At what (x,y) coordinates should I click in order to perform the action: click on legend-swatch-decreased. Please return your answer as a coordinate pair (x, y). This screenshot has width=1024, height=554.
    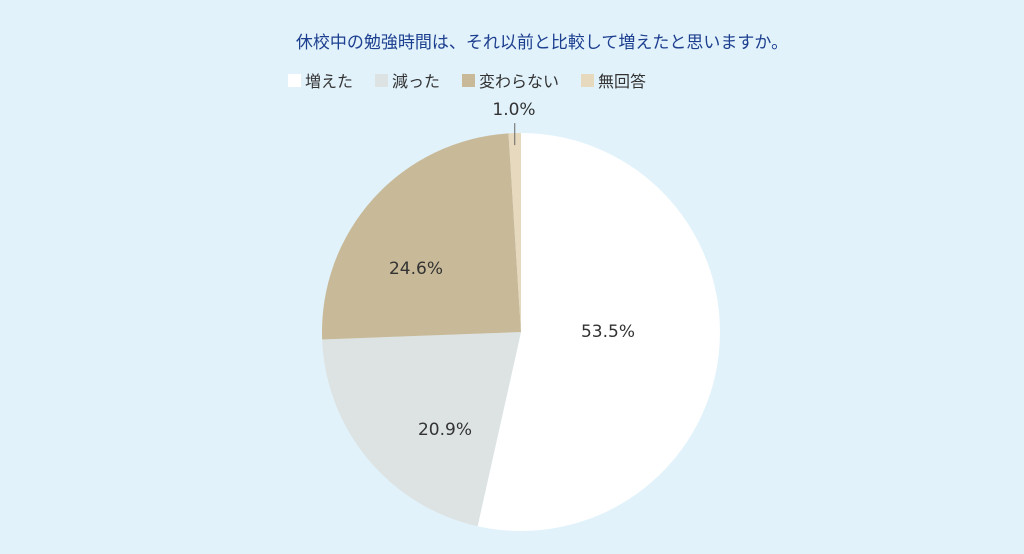
    Looking at the image, I should click on (382, 80).